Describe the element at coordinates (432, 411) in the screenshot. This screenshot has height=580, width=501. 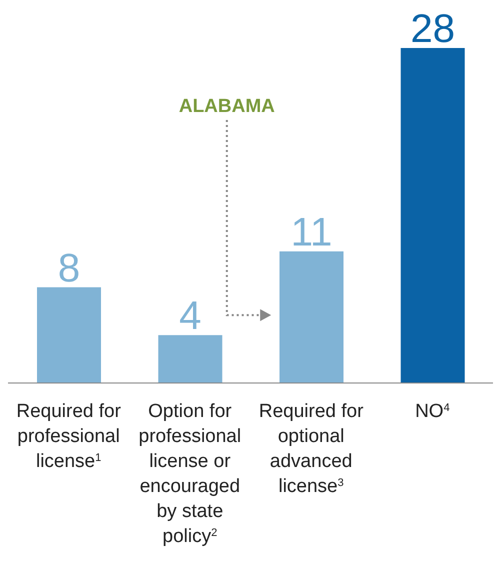
I see `x-tick-label: NO$^{4}$` at that location.